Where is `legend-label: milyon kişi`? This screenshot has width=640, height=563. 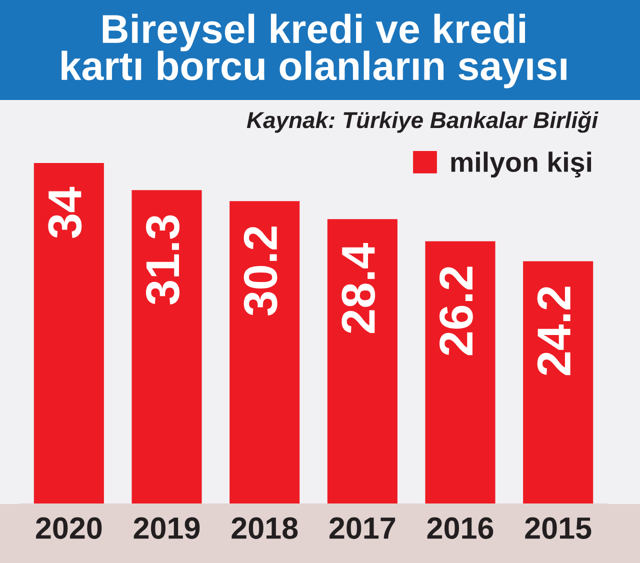
legend-label: milyon kişi is located at coordinates (521, 165).